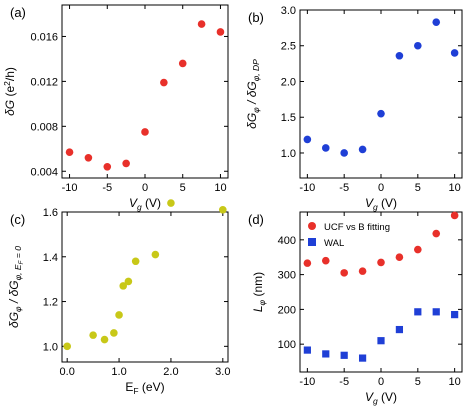 This screenshot has height=415, width=474. Describe the element at coordinates (288, 118) in the screenshot. I see `y-tick-label: 1.5` at that location.